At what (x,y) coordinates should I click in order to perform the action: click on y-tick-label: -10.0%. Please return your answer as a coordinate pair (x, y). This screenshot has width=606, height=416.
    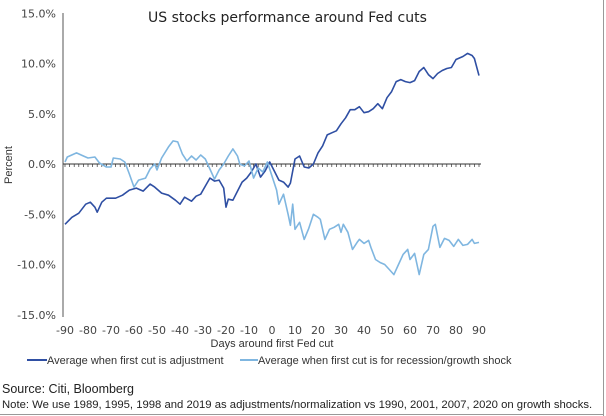
    Looking at the image, I should click on (36, 265).